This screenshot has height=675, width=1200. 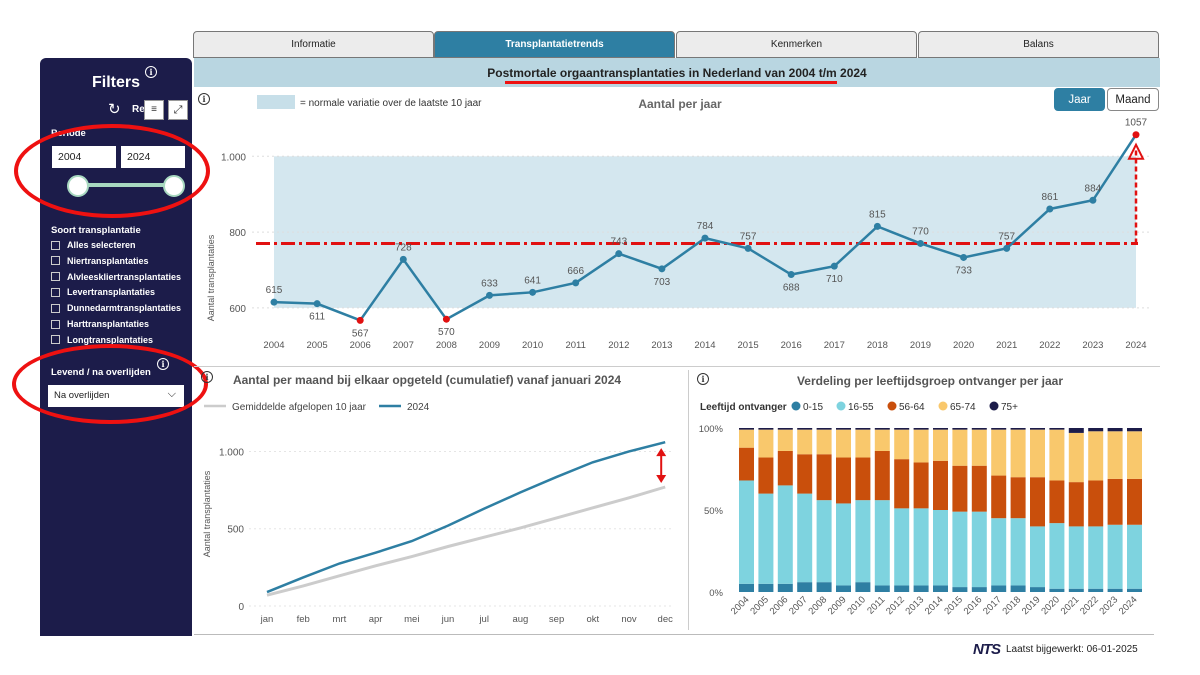 I want to click on x-tick-label: 2008, so click(x=817, y=605).